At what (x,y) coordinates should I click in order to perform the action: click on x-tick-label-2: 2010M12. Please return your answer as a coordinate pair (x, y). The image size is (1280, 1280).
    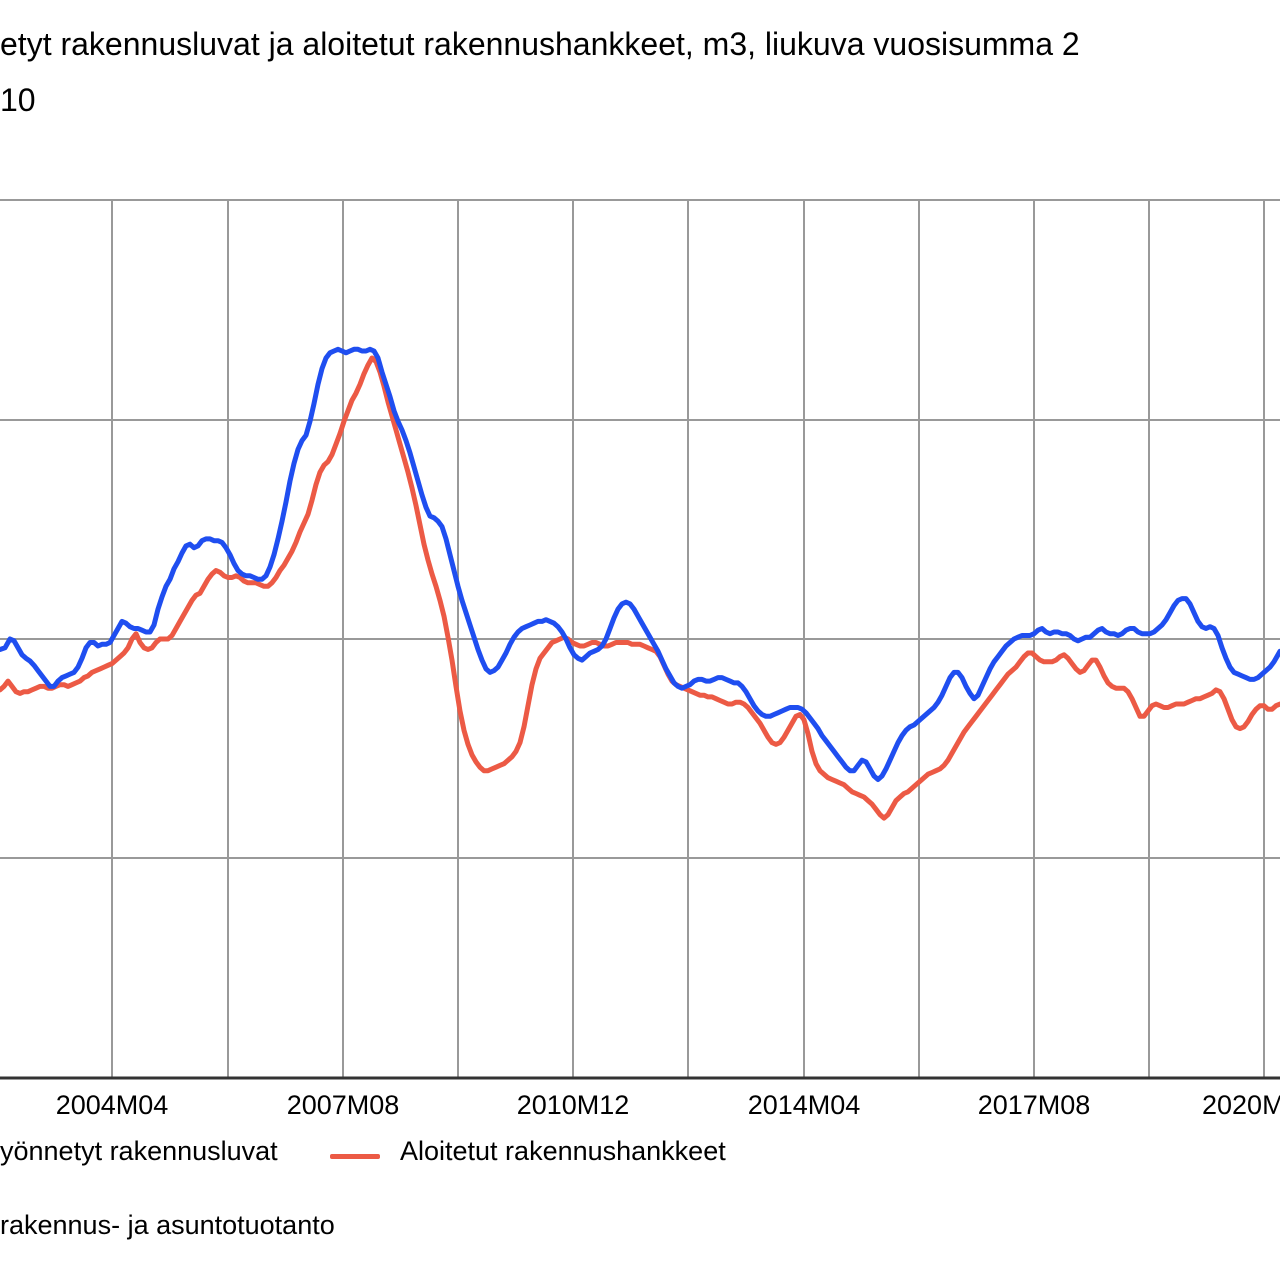
    Looking at the image, I should click on (573, 1105).